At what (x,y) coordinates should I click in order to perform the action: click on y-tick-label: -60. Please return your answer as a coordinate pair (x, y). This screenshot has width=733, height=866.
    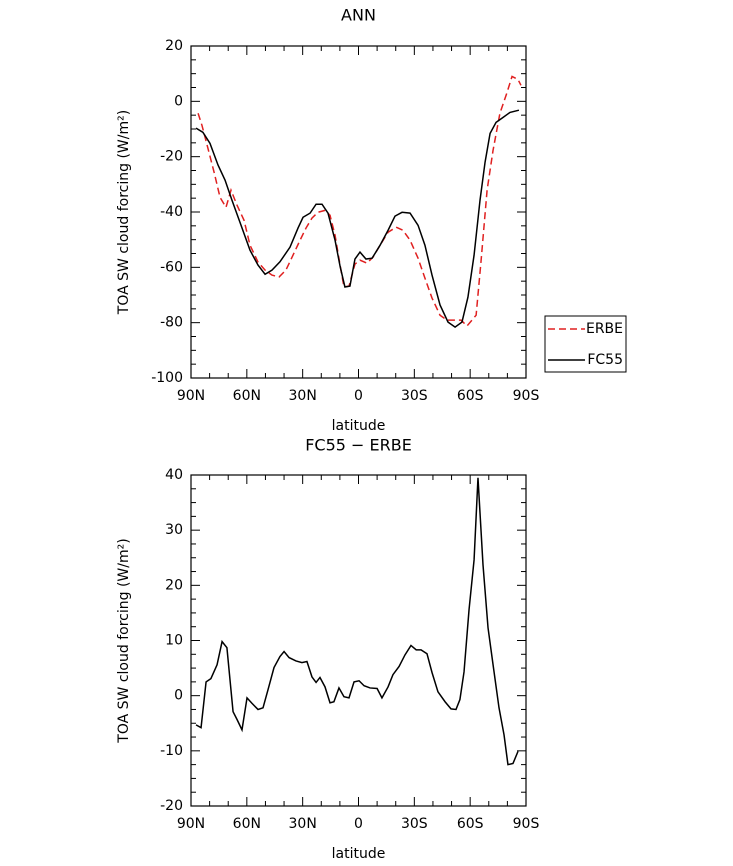
    Looking at the image, I should click on (171, 267).